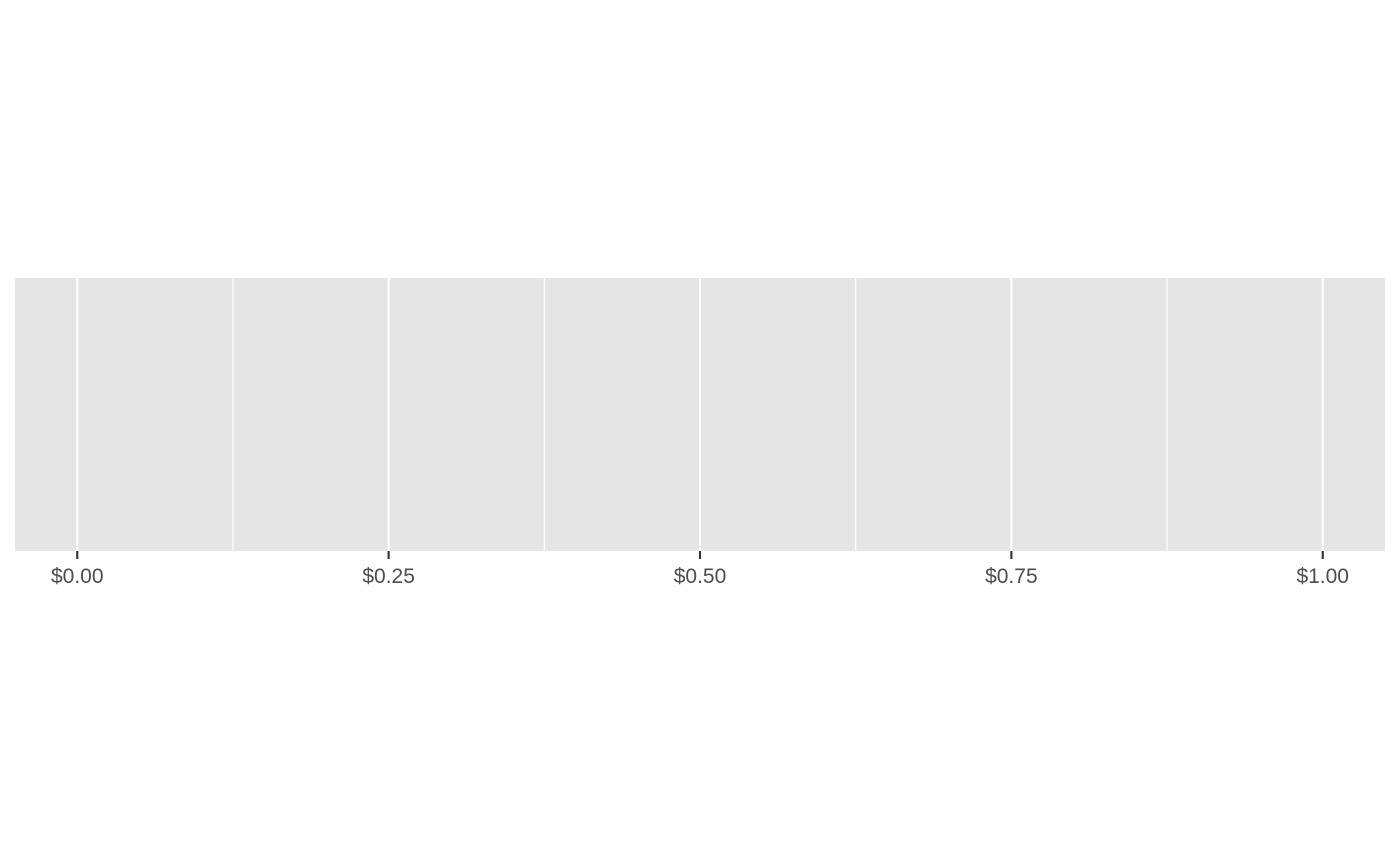 The image size is (1400, 866). What do you see at coordinates (700, 555) in the screenshot?
I see `x-axis-ticks` at bounding box center [700, 555].